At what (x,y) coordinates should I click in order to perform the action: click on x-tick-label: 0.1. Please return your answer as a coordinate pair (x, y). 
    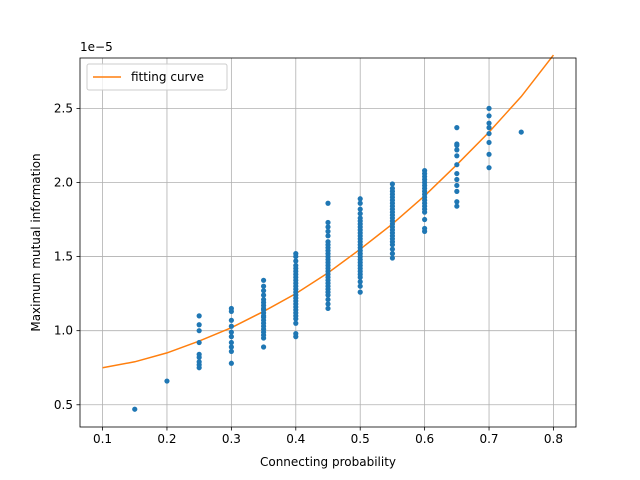
    Looking at the image, I should click on (102, 439).